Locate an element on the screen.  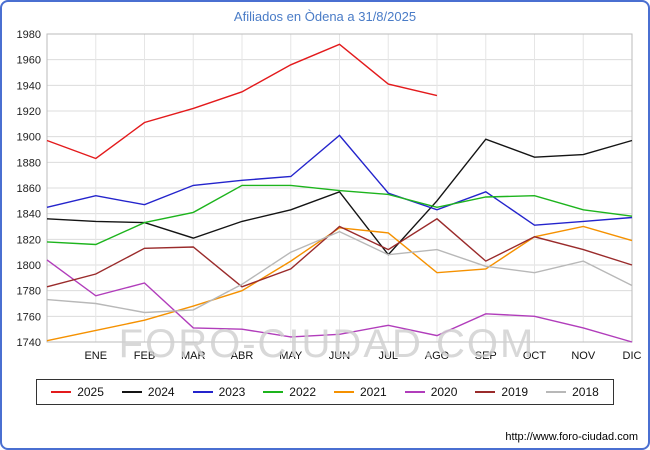
legend-line-swatch-2018 is located at coordinates (556, 392).